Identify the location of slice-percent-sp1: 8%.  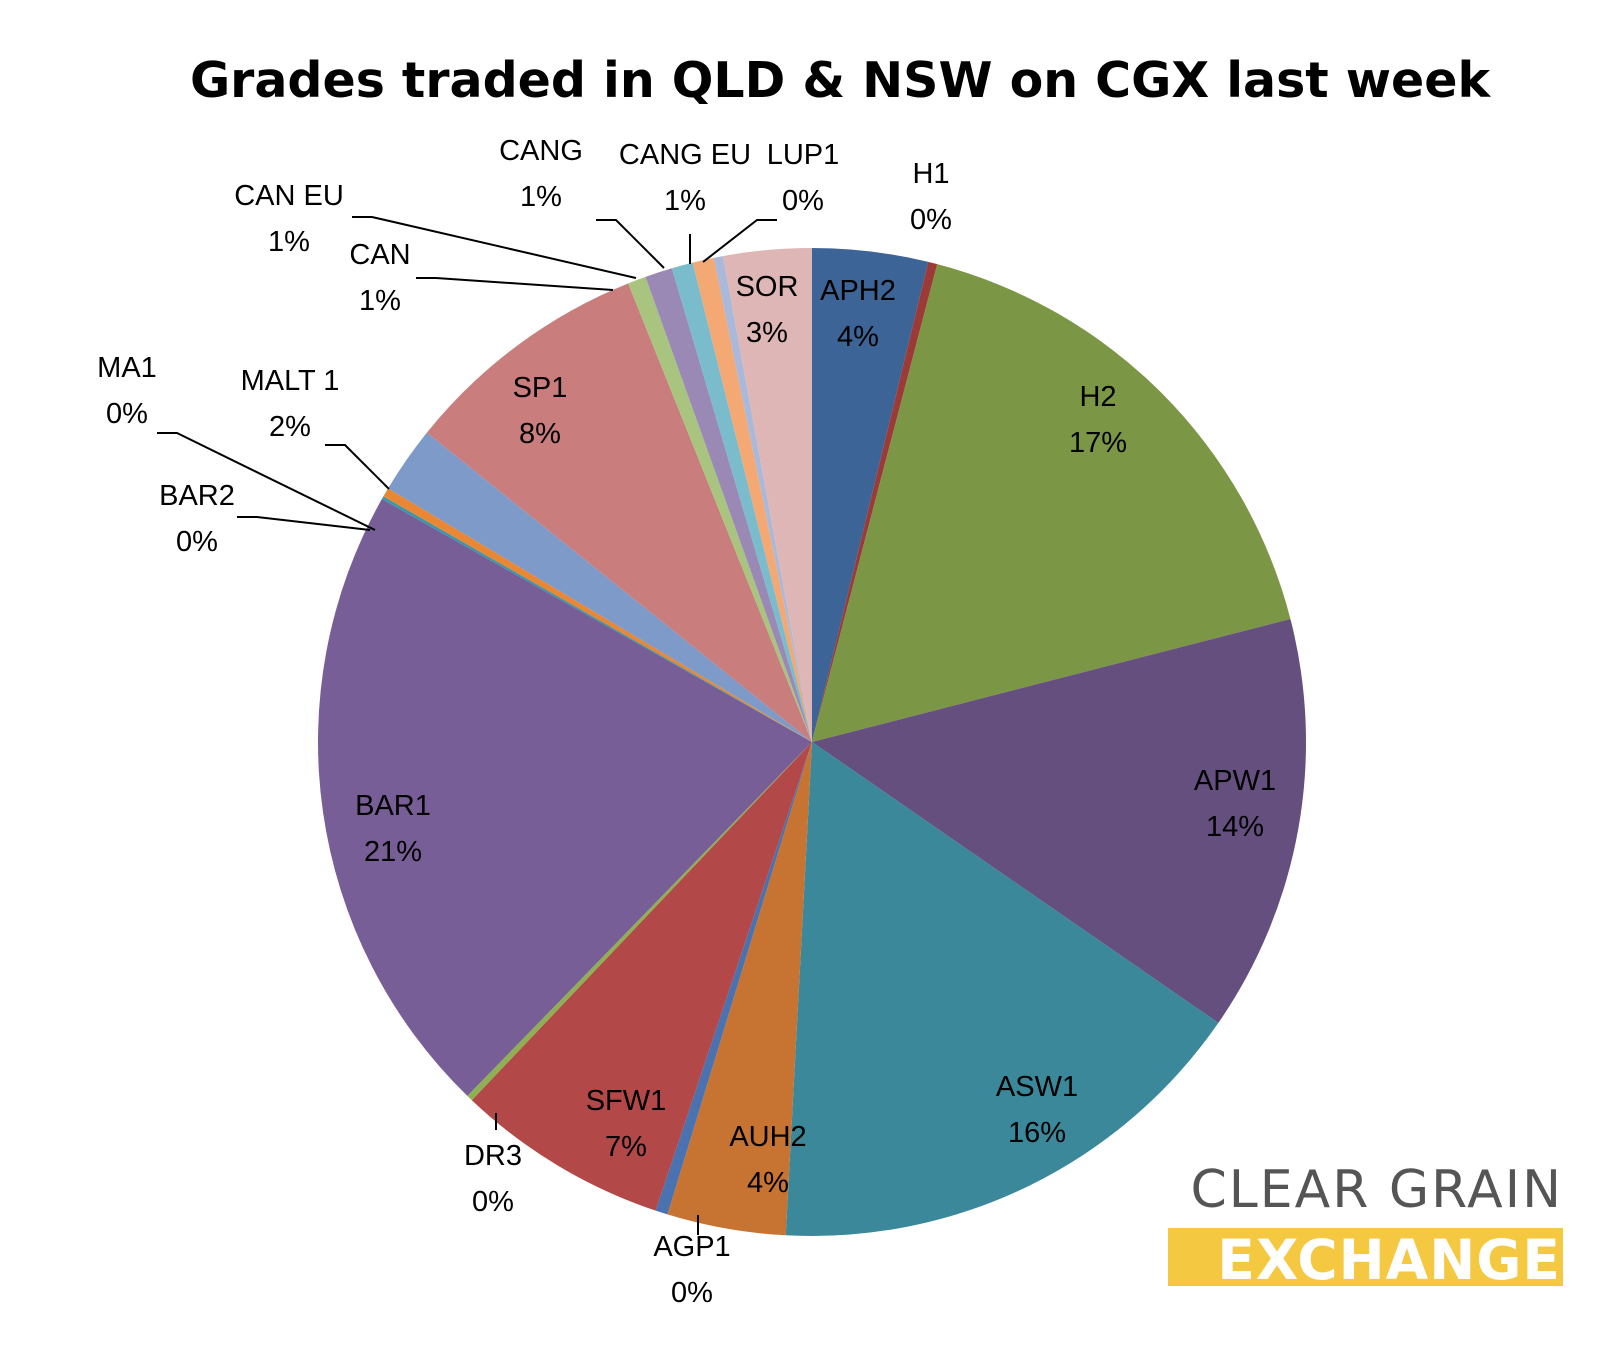
(540, 434).